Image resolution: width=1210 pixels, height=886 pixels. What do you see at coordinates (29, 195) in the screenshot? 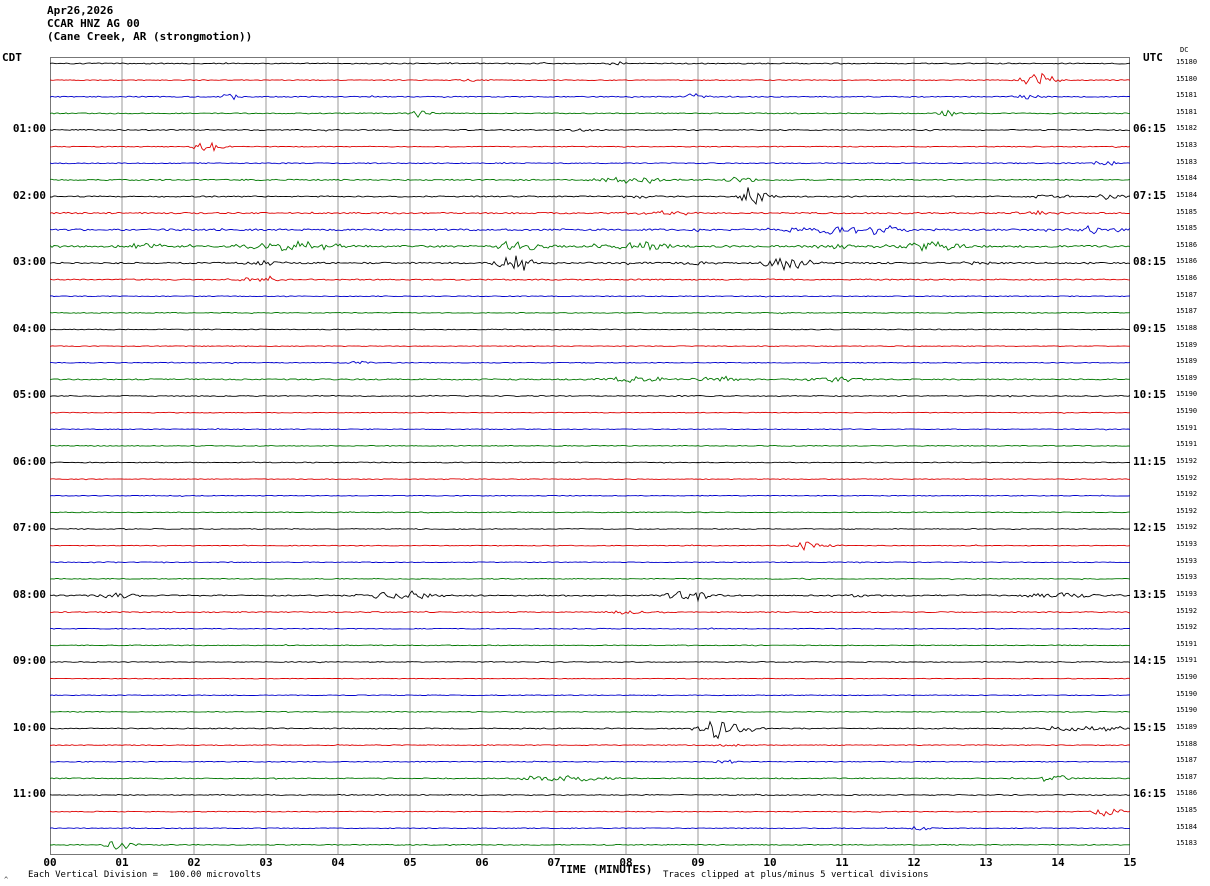
I see `left-hour-label: 02:00` at bounding box center [29, 195].